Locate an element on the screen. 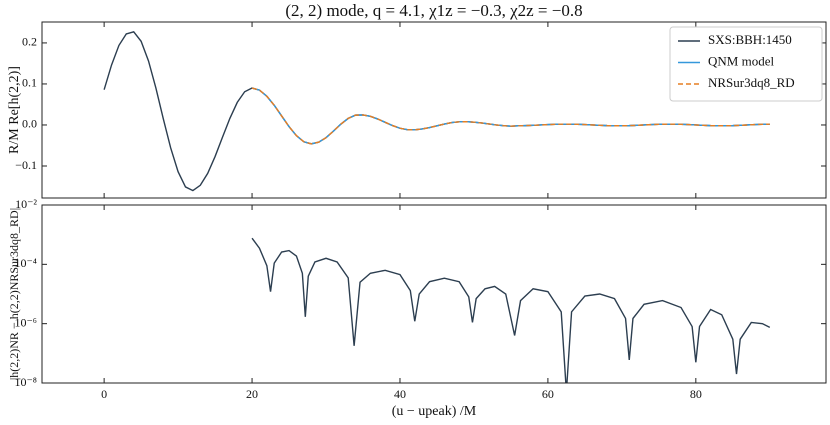 The image size is (830, 425). legend-box is located at coordinates (746, 64).